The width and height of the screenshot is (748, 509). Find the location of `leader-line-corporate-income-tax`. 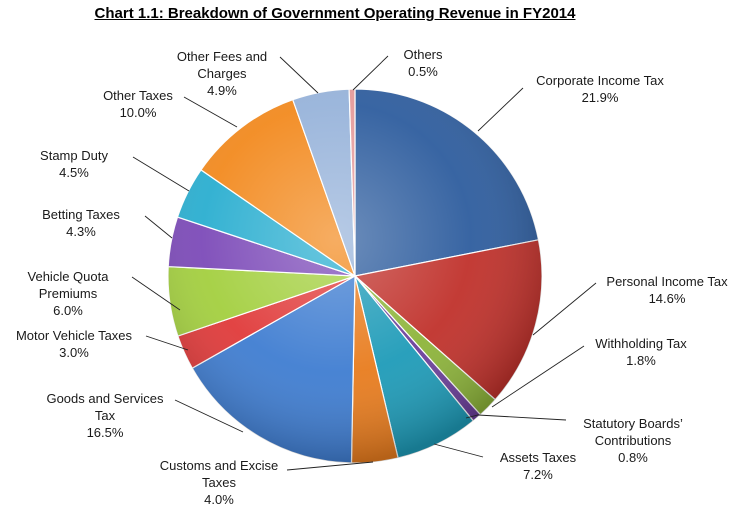

leader-line-corporate-income-tax is located at coordinates (500, 109).